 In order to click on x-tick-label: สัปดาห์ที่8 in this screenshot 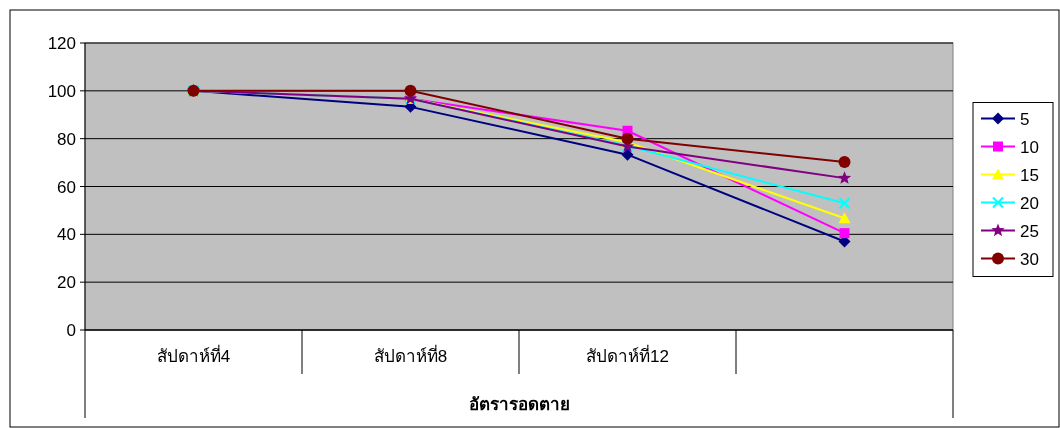, I will do `click(410, 355)`.